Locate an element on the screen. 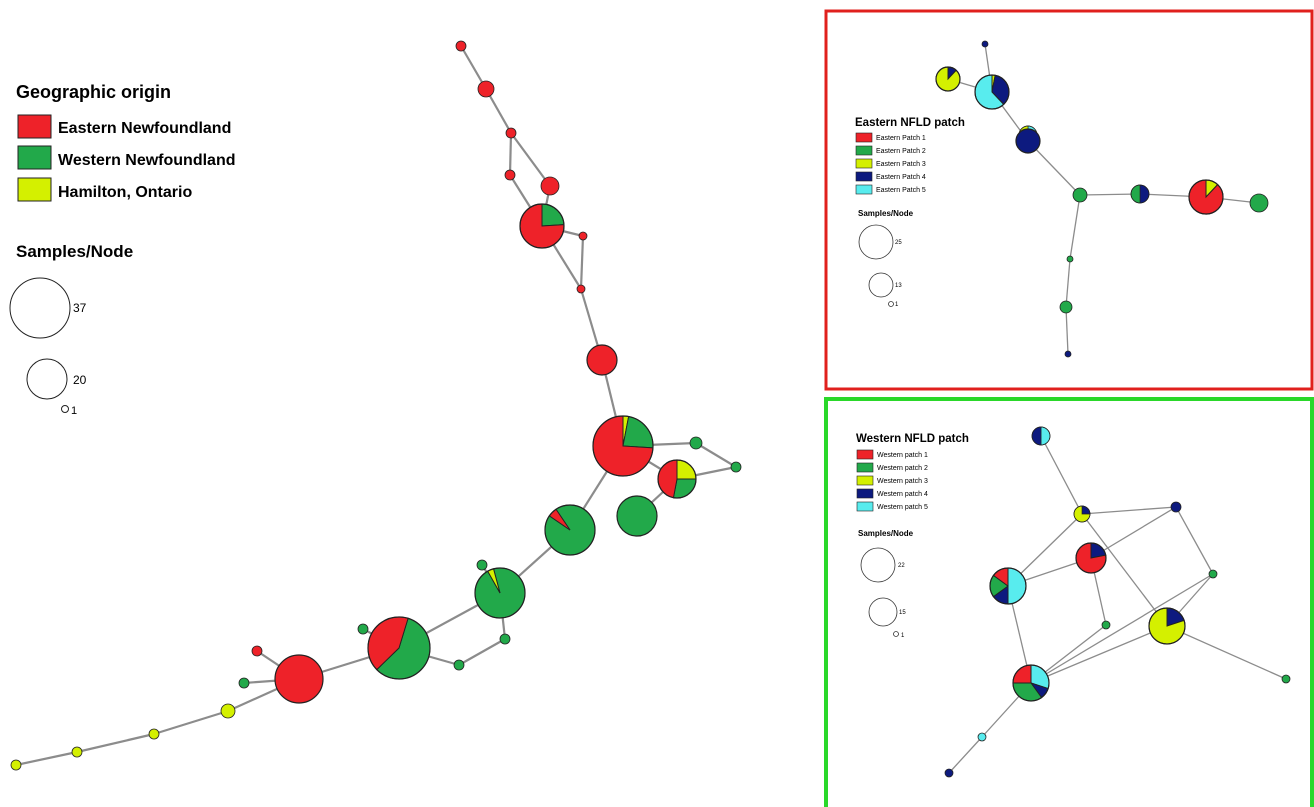 This screenshot has width=1314, height=807. eastern-label-5: Eastern Patch 5 is located at coordinates (901, 190).